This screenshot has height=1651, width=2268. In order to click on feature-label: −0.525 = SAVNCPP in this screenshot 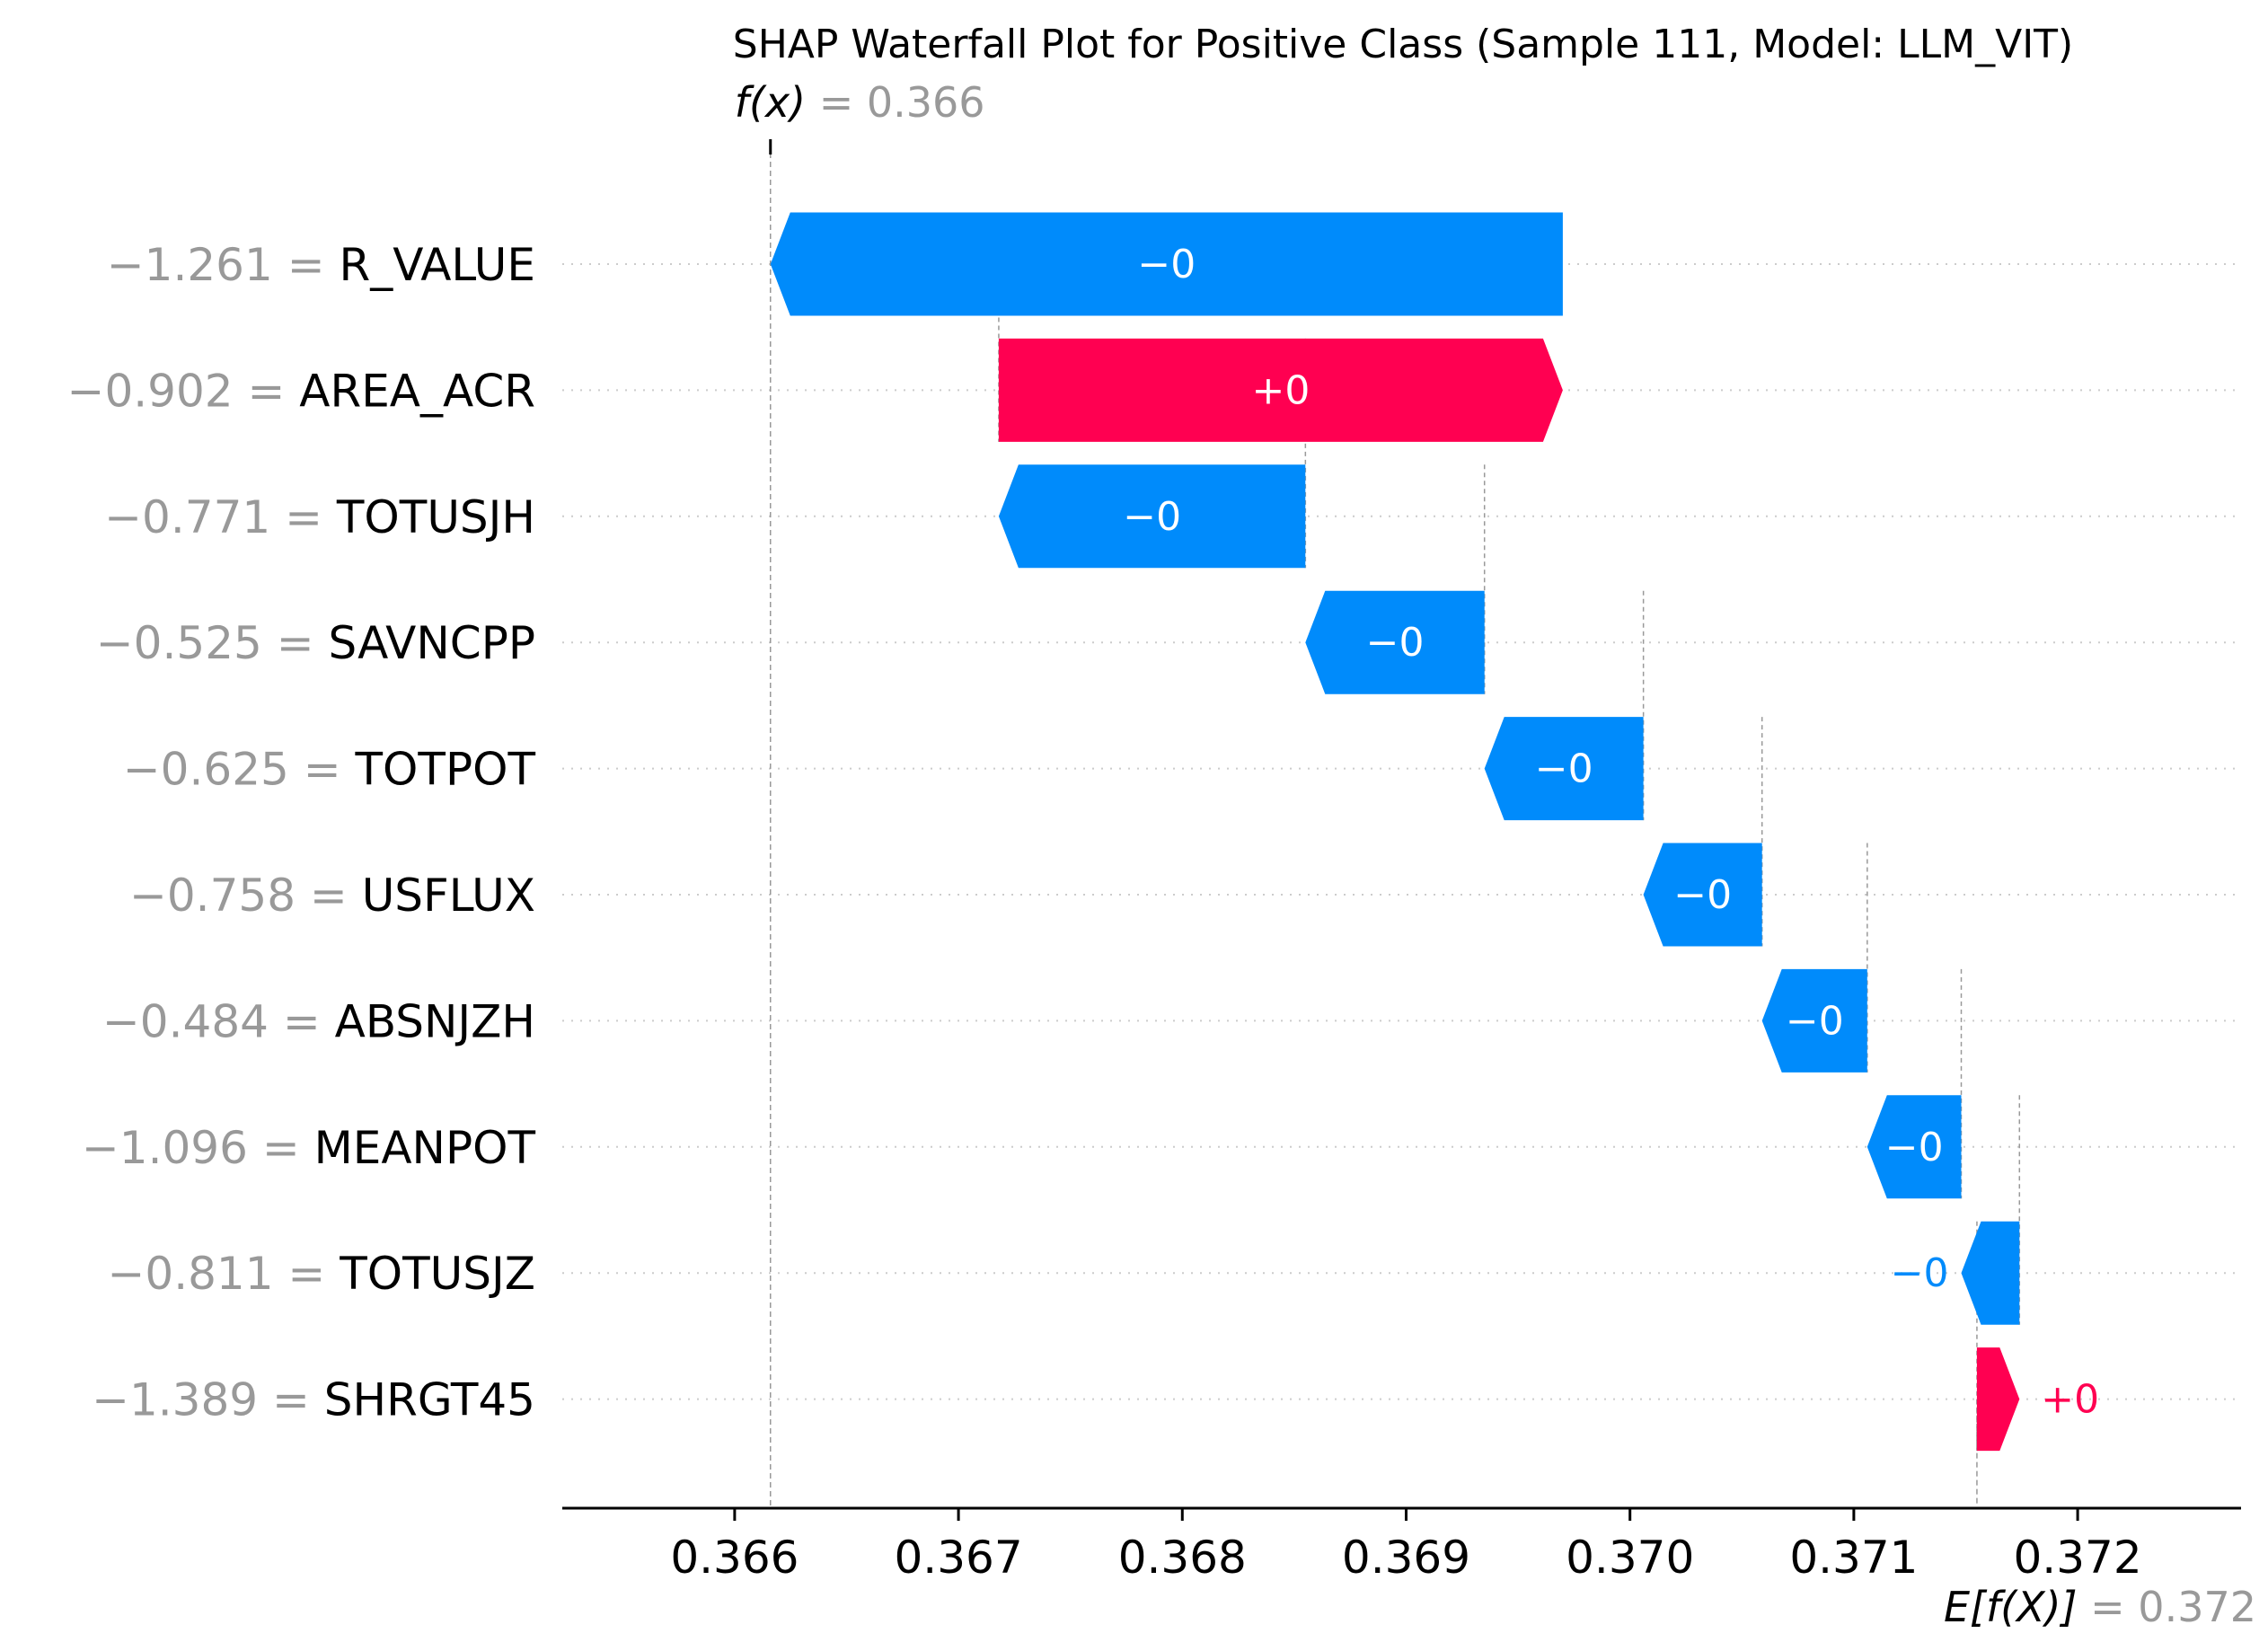, I will do `click(315, 643)`.